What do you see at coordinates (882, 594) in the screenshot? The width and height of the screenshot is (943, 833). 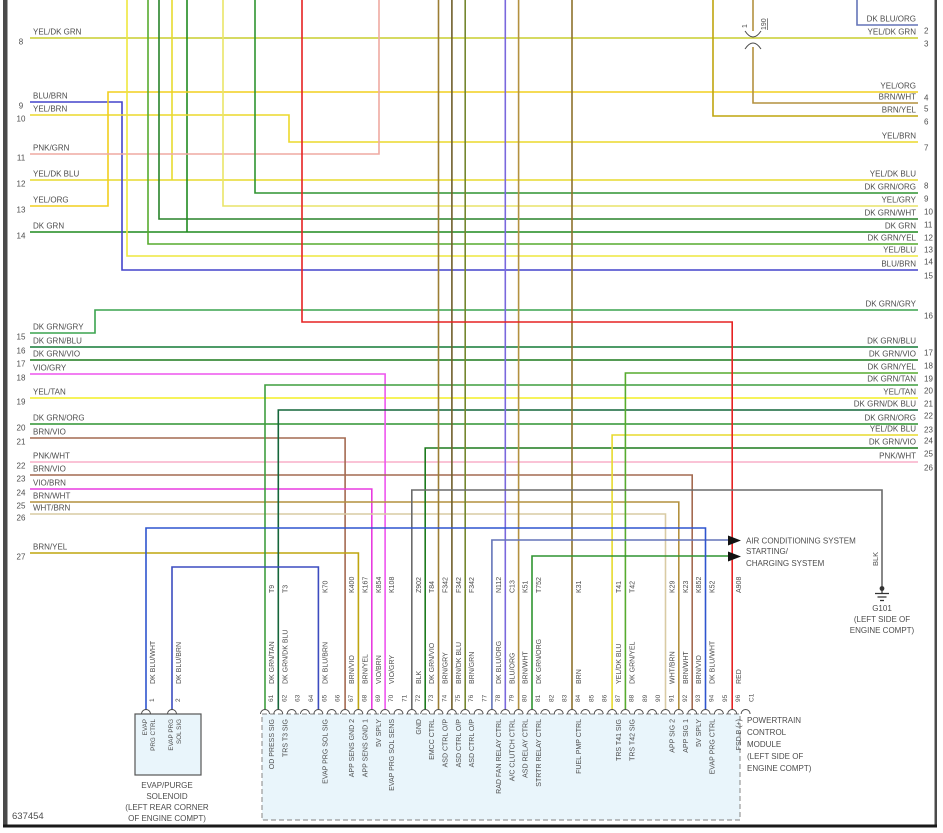 I see `ground-symbol-g101` at bounding box center [882, 594].